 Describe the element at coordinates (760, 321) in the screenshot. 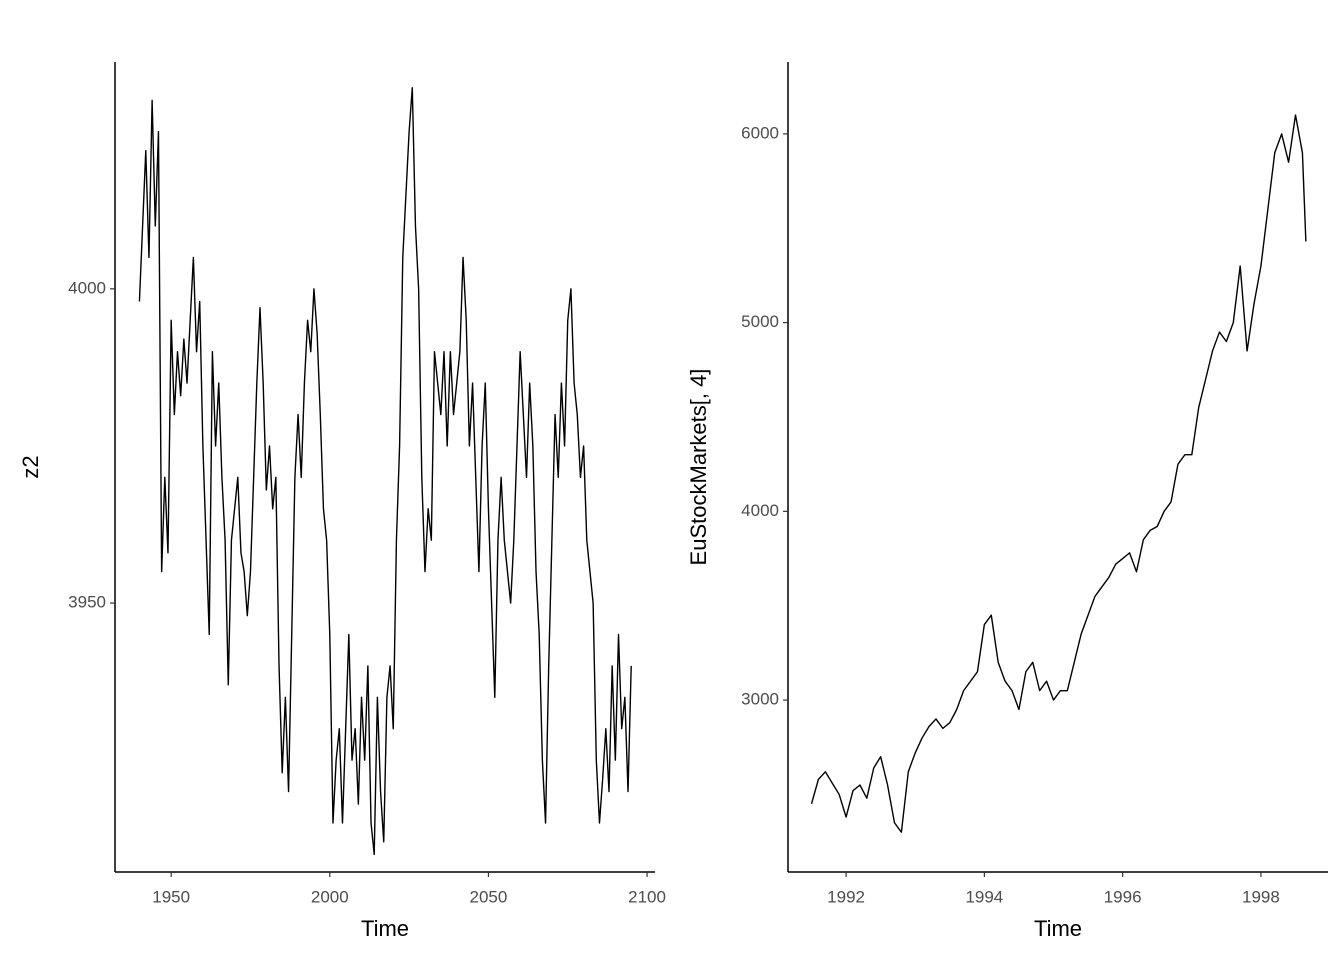

I see `y-tick-label: 5000` at that location.